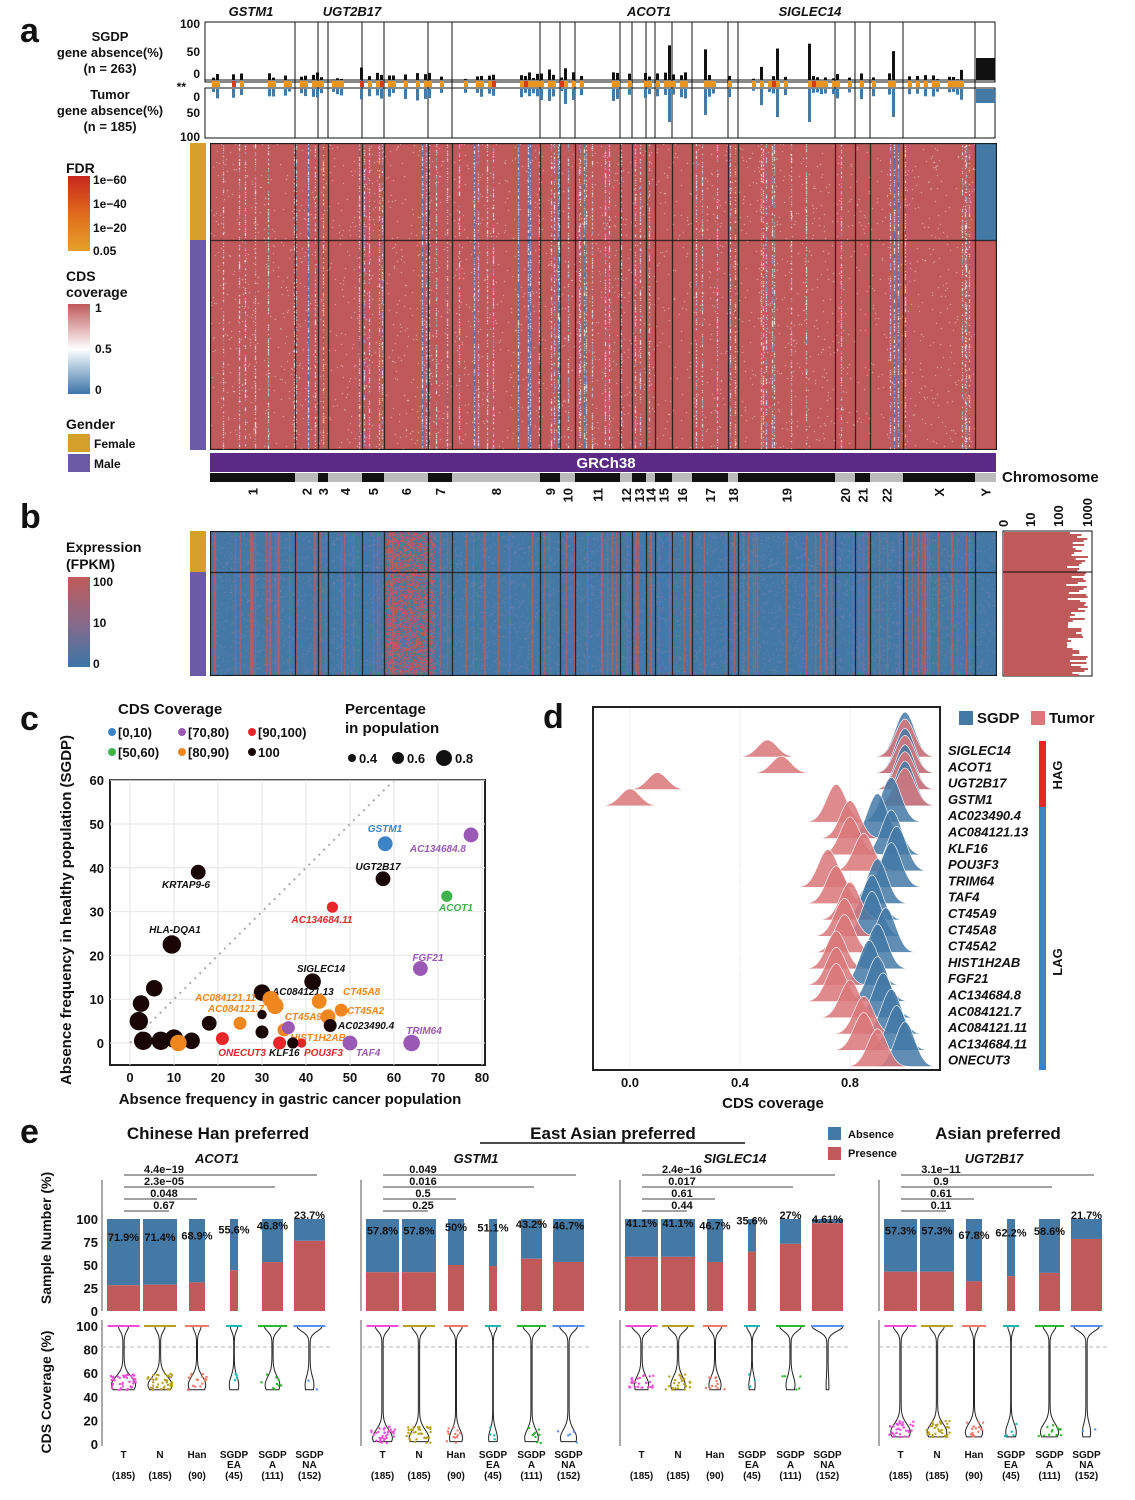  Describe the element at coordinates (282, 732) in the screenshot. I see `legend-label: [90,100)` at that location.